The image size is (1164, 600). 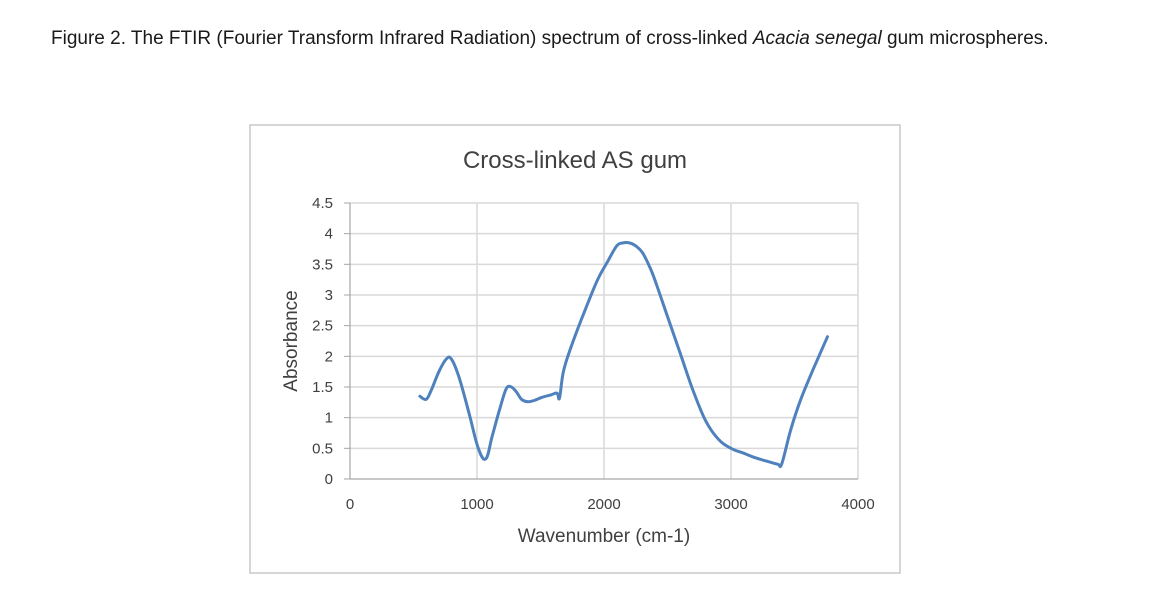 What do you see at coordinates (329, 295) in the screenshot?
I see `y-tick-label: 3` at bounding box center [329, 295].